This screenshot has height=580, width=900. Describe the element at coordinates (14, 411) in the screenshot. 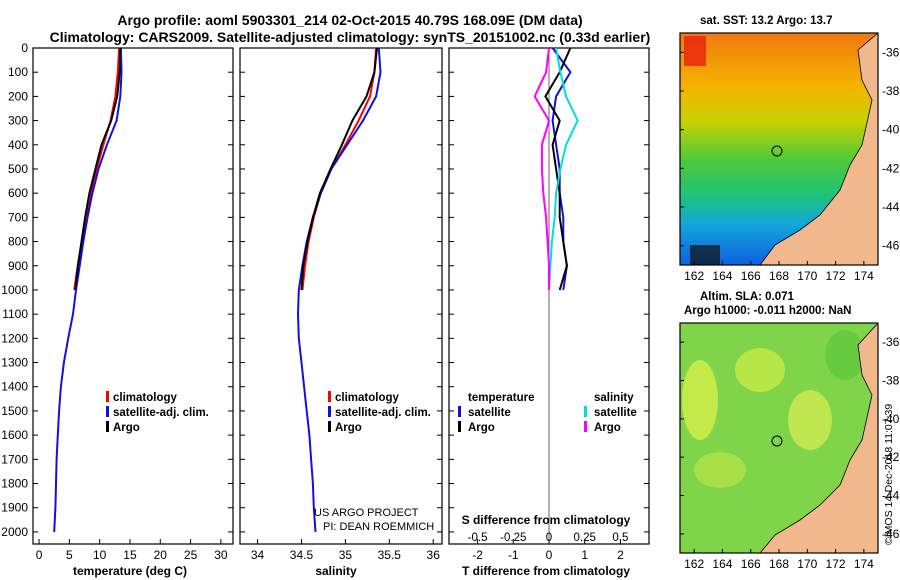

I see `depth-label: 1500` at that location.